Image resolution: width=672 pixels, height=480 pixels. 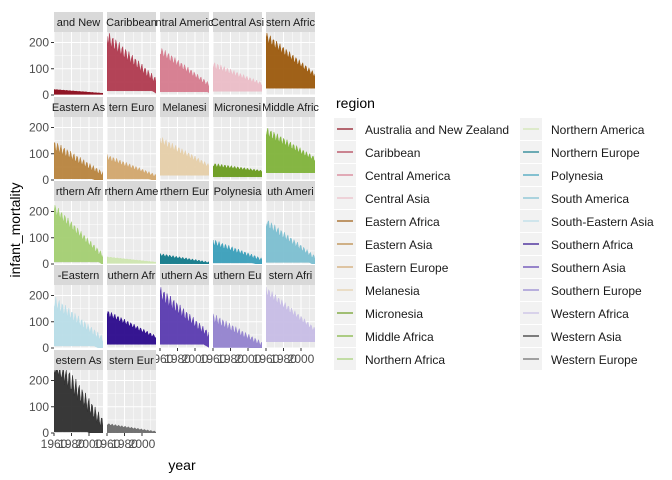 I want to click on facet-panel: tern Euro, so click(x=131, y=139).